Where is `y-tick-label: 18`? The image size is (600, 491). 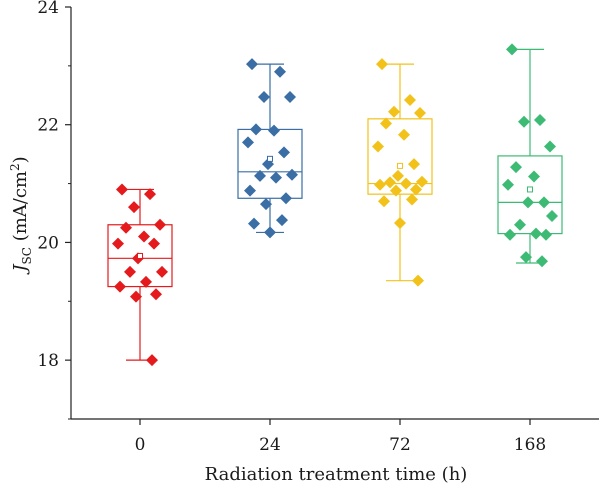
y-tick-label: 18 is located at coordinates (48, 361).